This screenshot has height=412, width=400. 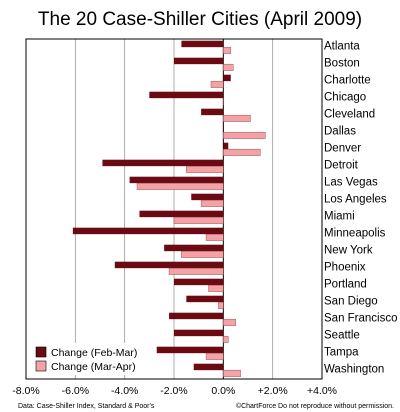 What do you see at coordinates (93, 367) in the screenshot?
I see `legend-label: Change (Mar-Apr)` at bounding box center [93, 367].